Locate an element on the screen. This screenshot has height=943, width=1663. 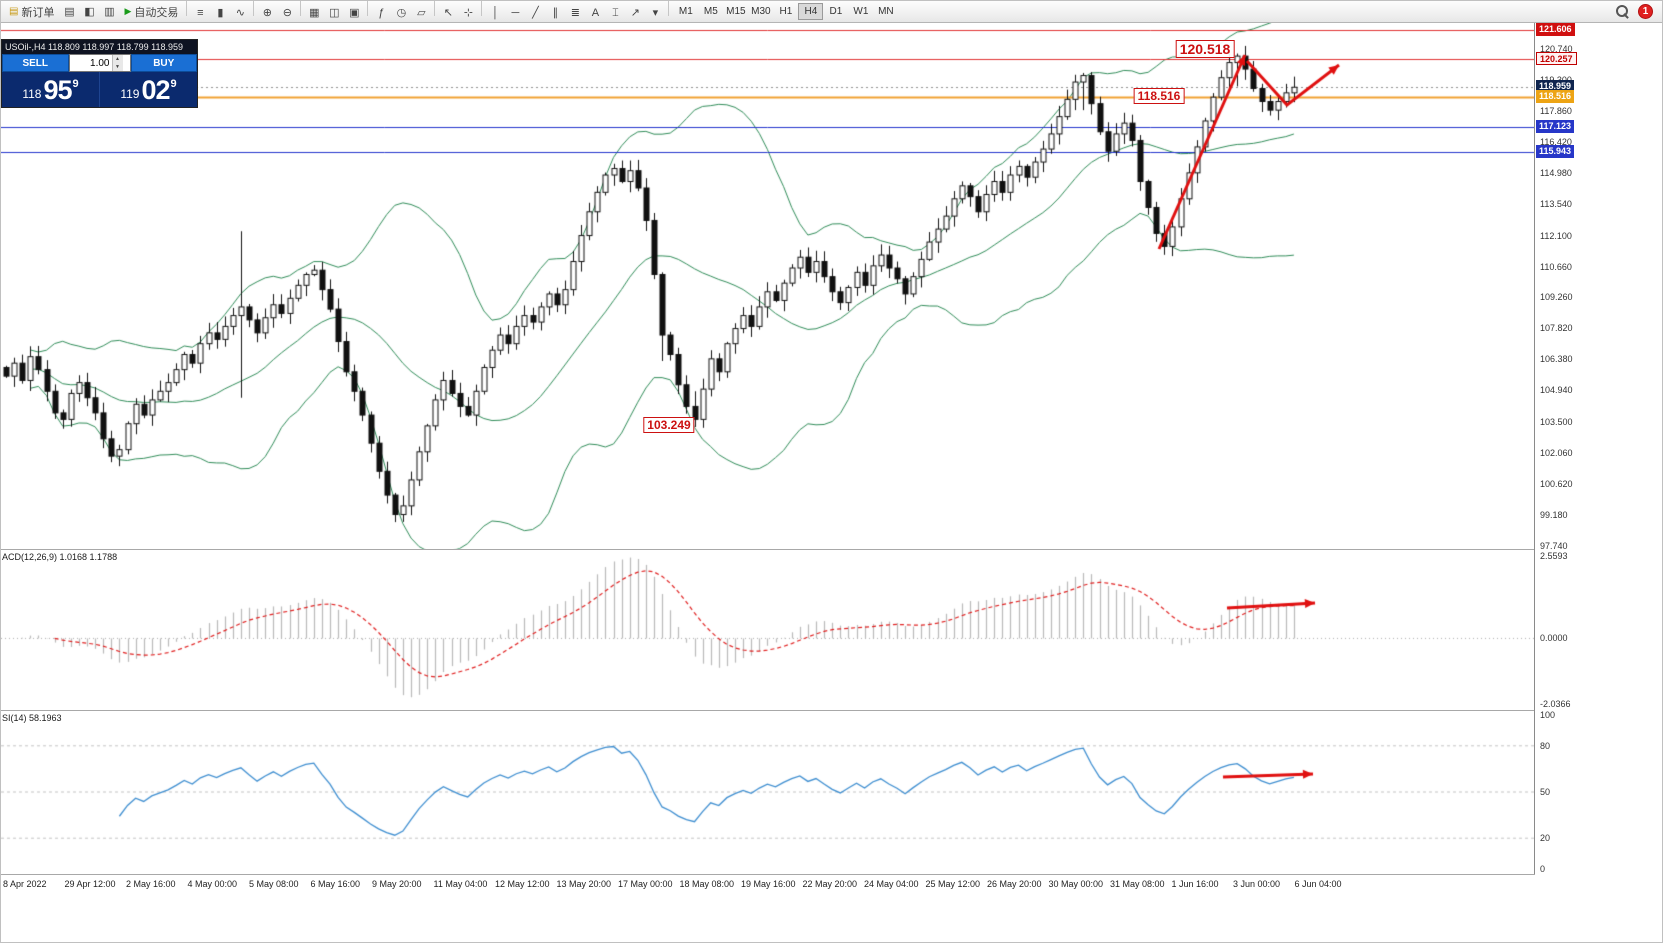
time-axis-label: 6 Jun 04:00 is located at coordinates (1318, 884).